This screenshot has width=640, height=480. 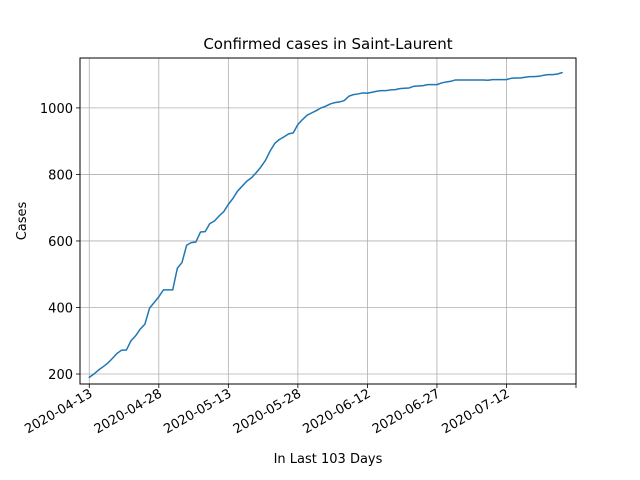 I want to click on y-tick-label: 200, so click(x=60, y=375).